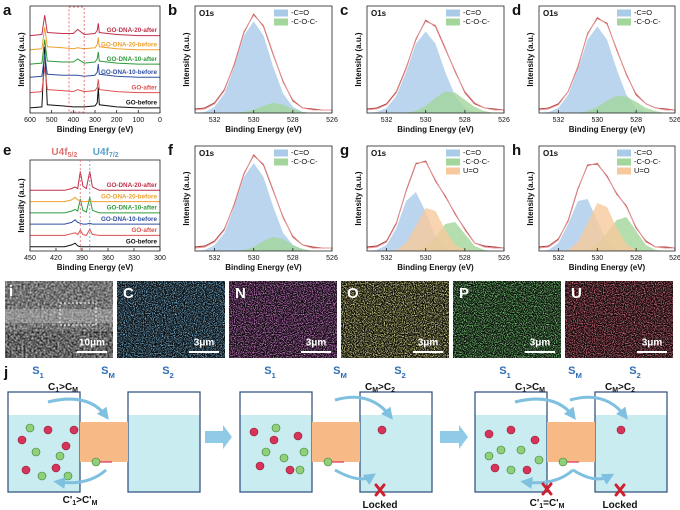 This screenshot has width=680, height=510. I want to click on element-label: N, so click(240, 293).